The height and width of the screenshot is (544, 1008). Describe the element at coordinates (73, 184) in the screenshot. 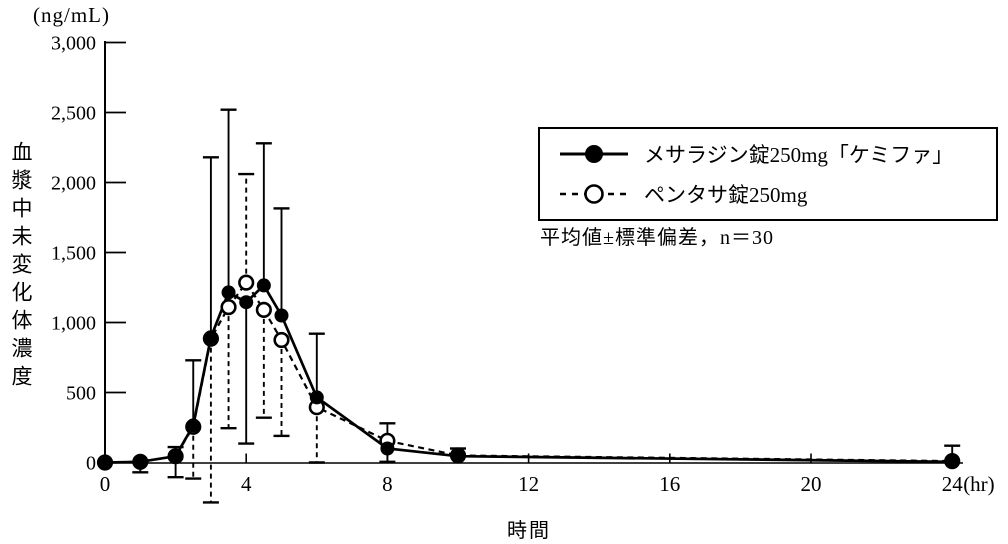

I see `y-tick-label: 2,000` at that location.